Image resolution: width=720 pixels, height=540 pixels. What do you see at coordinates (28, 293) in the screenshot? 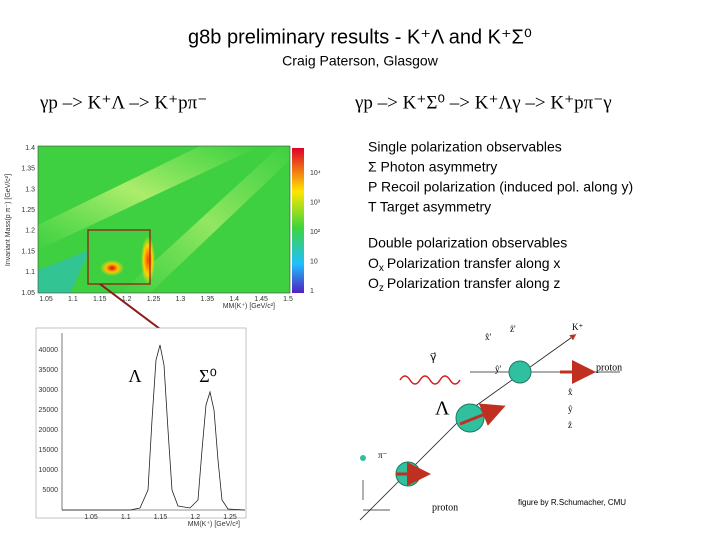
I see `y-tick-label: 1.05` at bounding box center [28, 293].